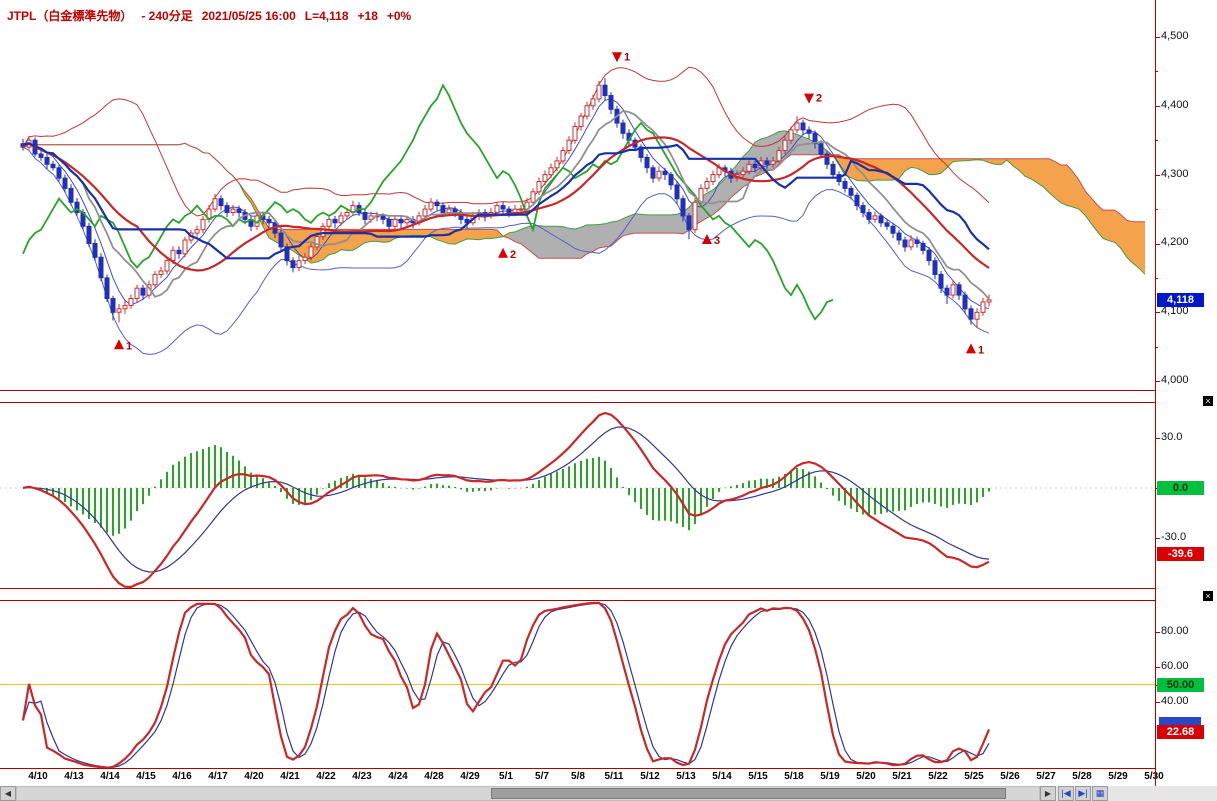 The image size is (1217, 801). What do you see at coordinates (748, 793) in the screenshot?
I see `scrollbar-thumb` at bounding box center [748, 793].